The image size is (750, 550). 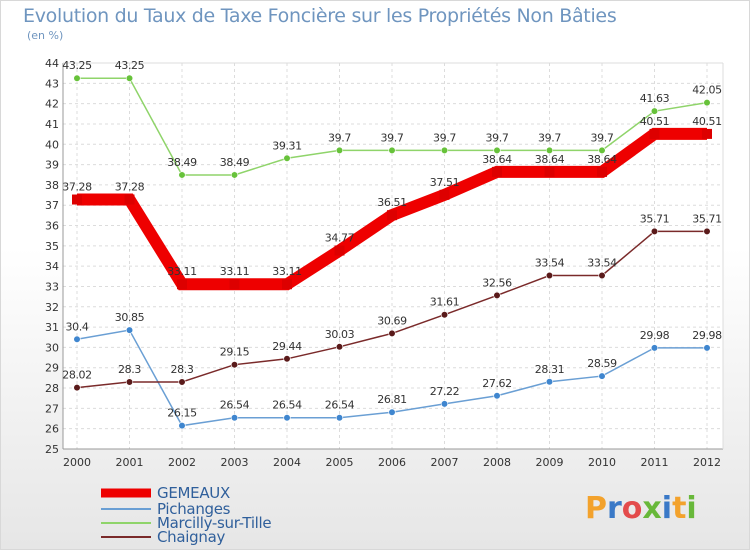 What do you see at coordinates (235, 162) in the screenshot?
I see `data-label-marcilly-sur-tille: 38.49` at bounding box center [235, 162].